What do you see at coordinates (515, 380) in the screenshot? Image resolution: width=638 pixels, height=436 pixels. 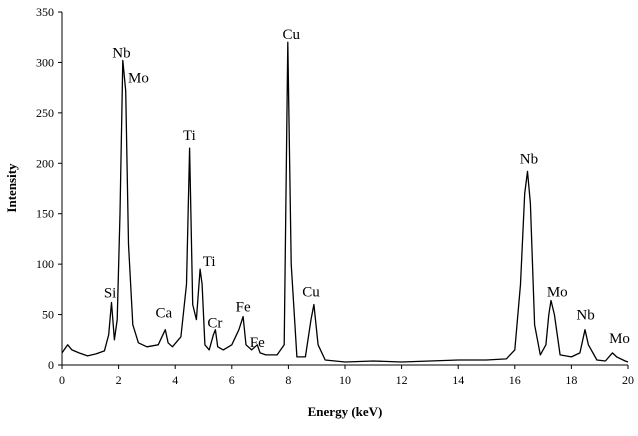 I see `x-tick-label: 16` at bounding box center [515, 380].